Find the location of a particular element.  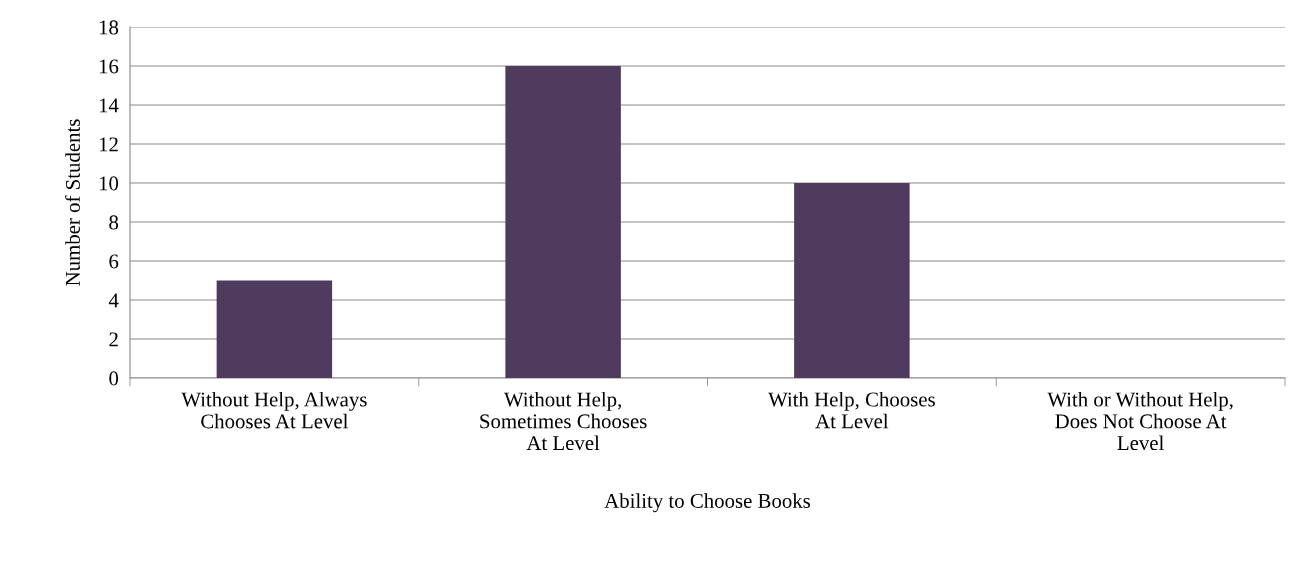

y-tick-label: 6 is located at coordinates (114, 261).